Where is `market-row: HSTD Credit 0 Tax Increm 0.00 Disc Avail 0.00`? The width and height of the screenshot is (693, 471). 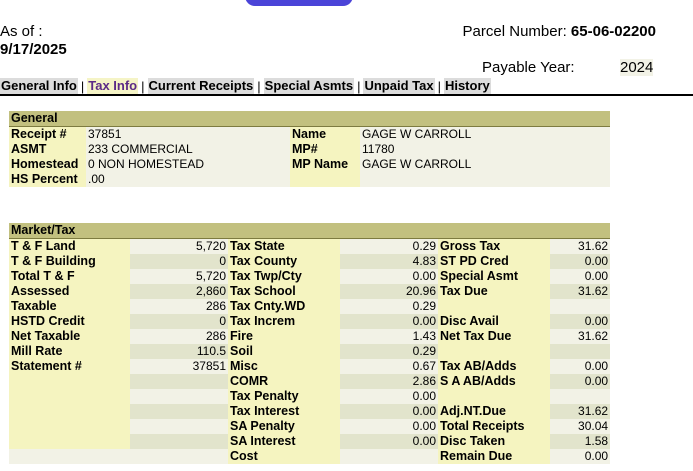
market-row: HSTD Credit 0 Tax Increm 0.00 Disc Avail 0.00 is located at coordinates (310, 321).